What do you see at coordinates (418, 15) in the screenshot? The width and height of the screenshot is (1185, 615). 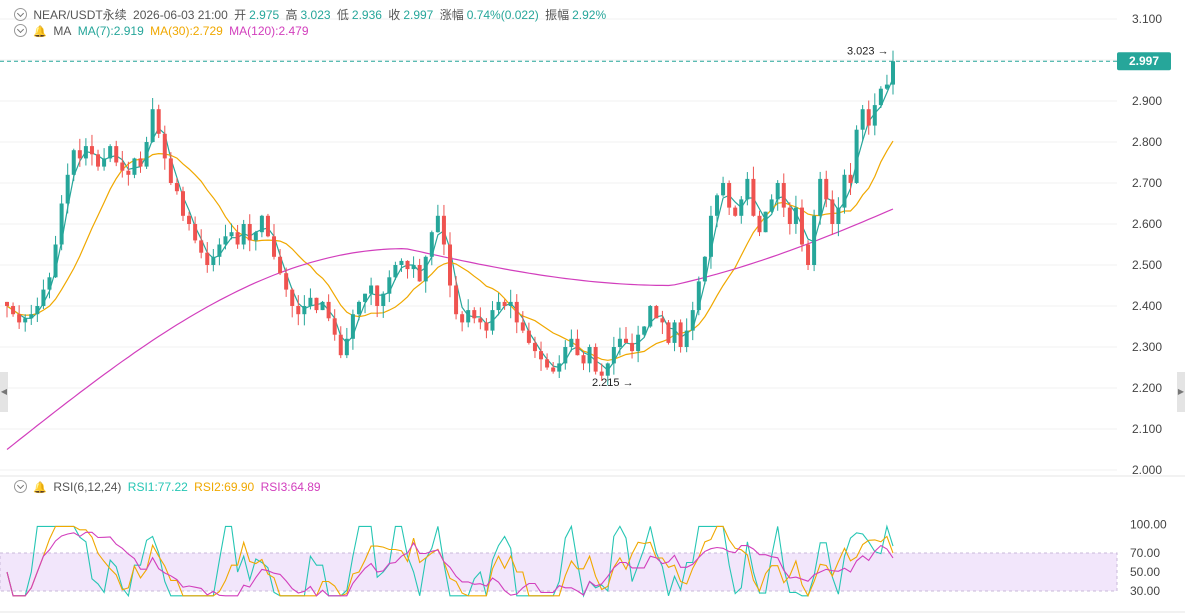 I see `close-value: 2.997` at bounding box center [418, 15].